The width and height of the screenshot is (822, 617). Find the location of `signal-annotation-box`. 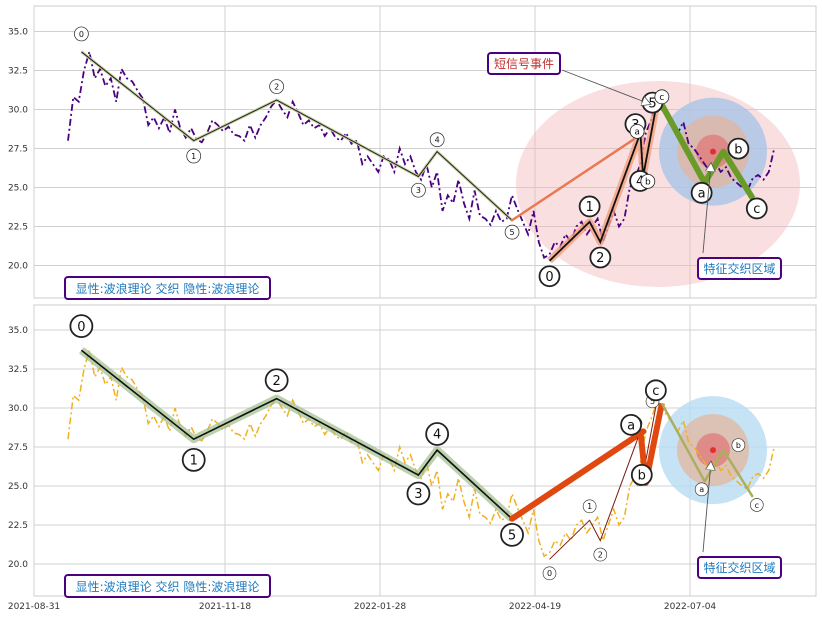

signal-annotation-box is located at coordinates (524, 63).